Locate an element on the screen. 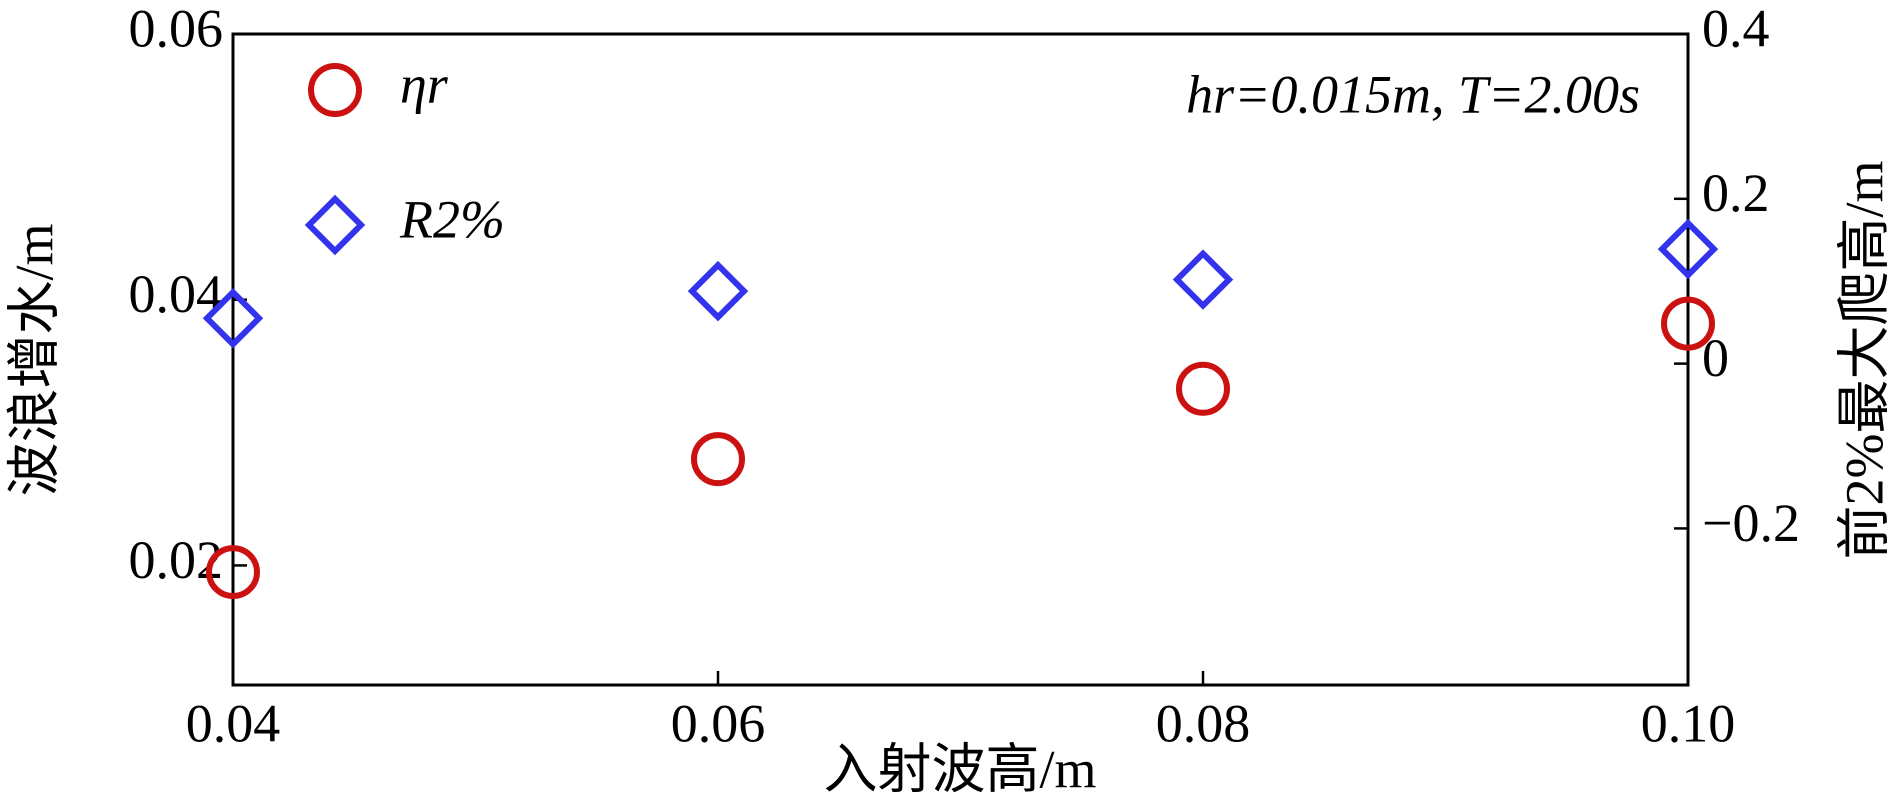  y2-tick-label: 0.4 is located at coordinates (1736, 29).